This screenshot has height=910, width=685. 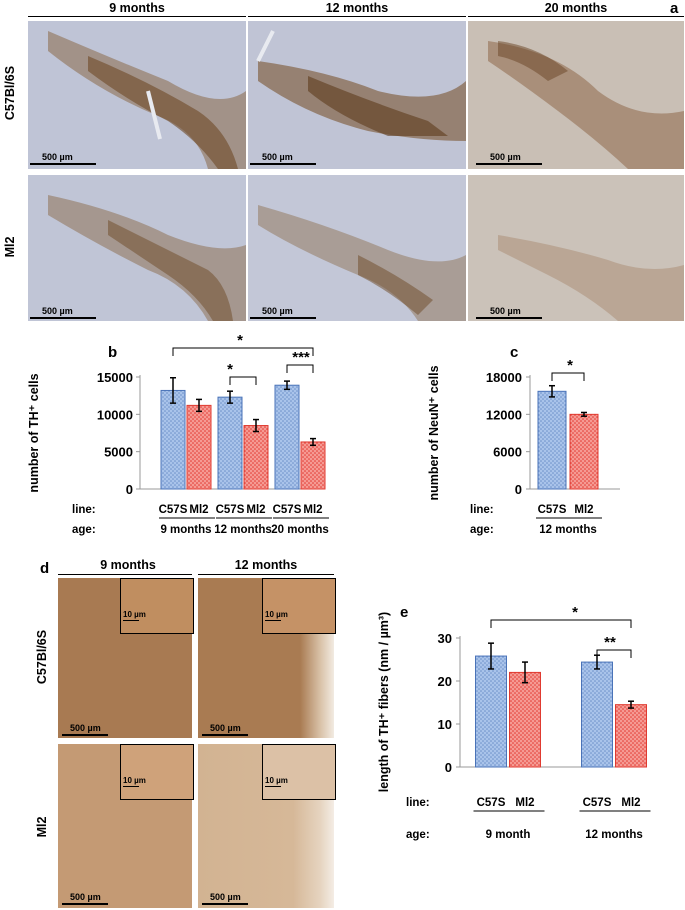 I want to click on y-tick-label: 18000, so click(x=504, y=377).